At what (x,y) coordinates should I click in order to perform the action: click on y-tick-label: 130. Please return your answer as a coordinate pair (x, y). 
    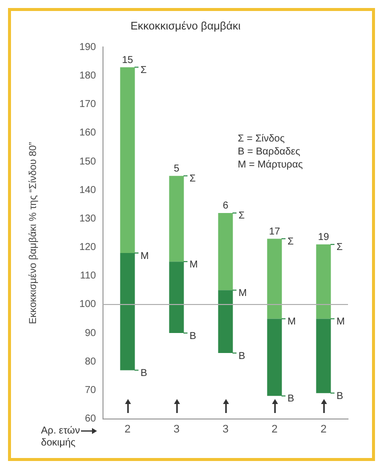
    Looking at the image, I should click on (87, 218).